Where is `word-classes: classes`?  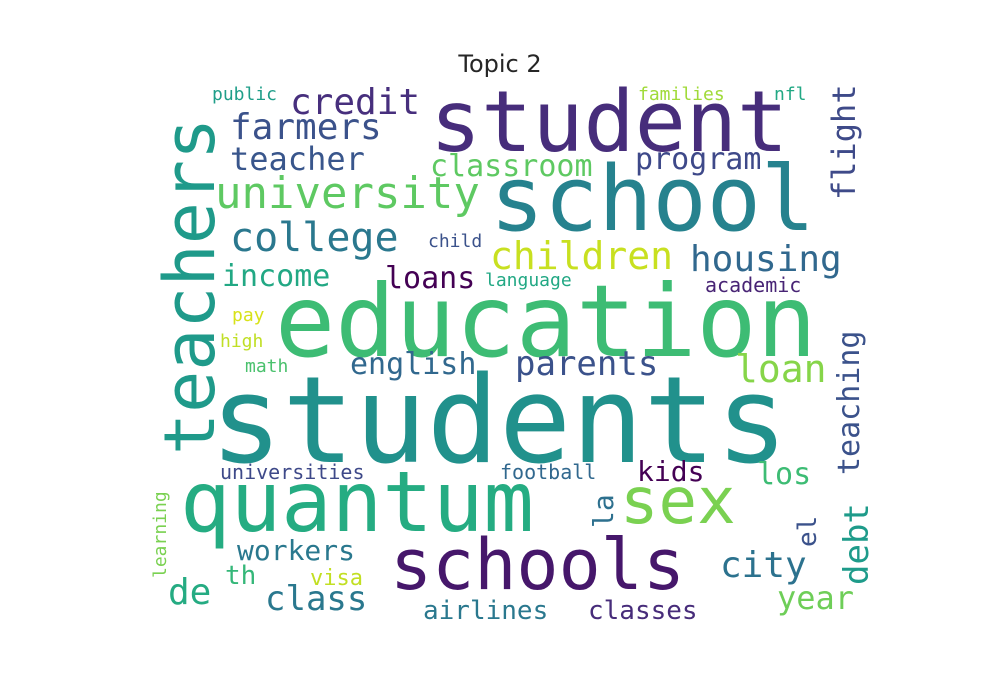 word-classes: classes is located at coordinates (643, 611).